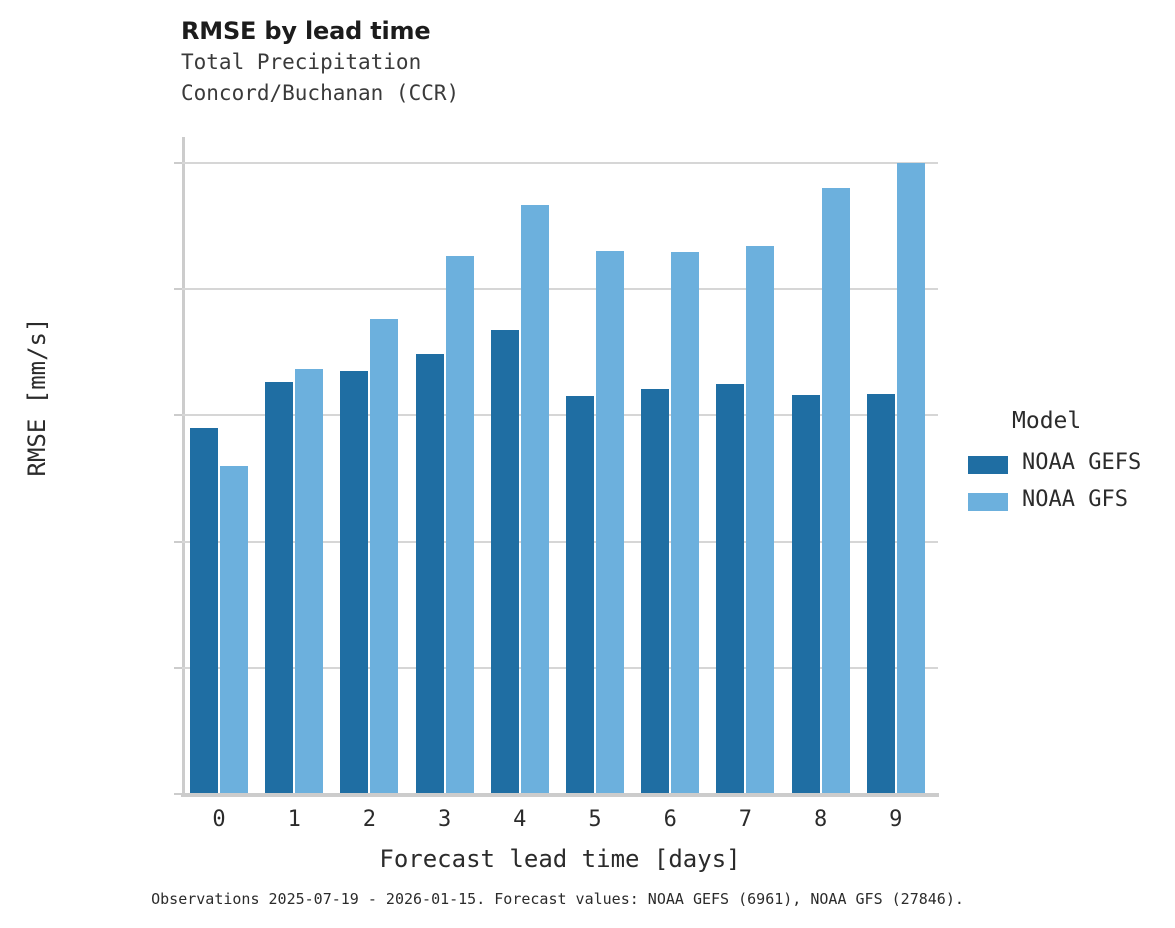  I want to click on x-tick-label: 8, so click(820, 819).